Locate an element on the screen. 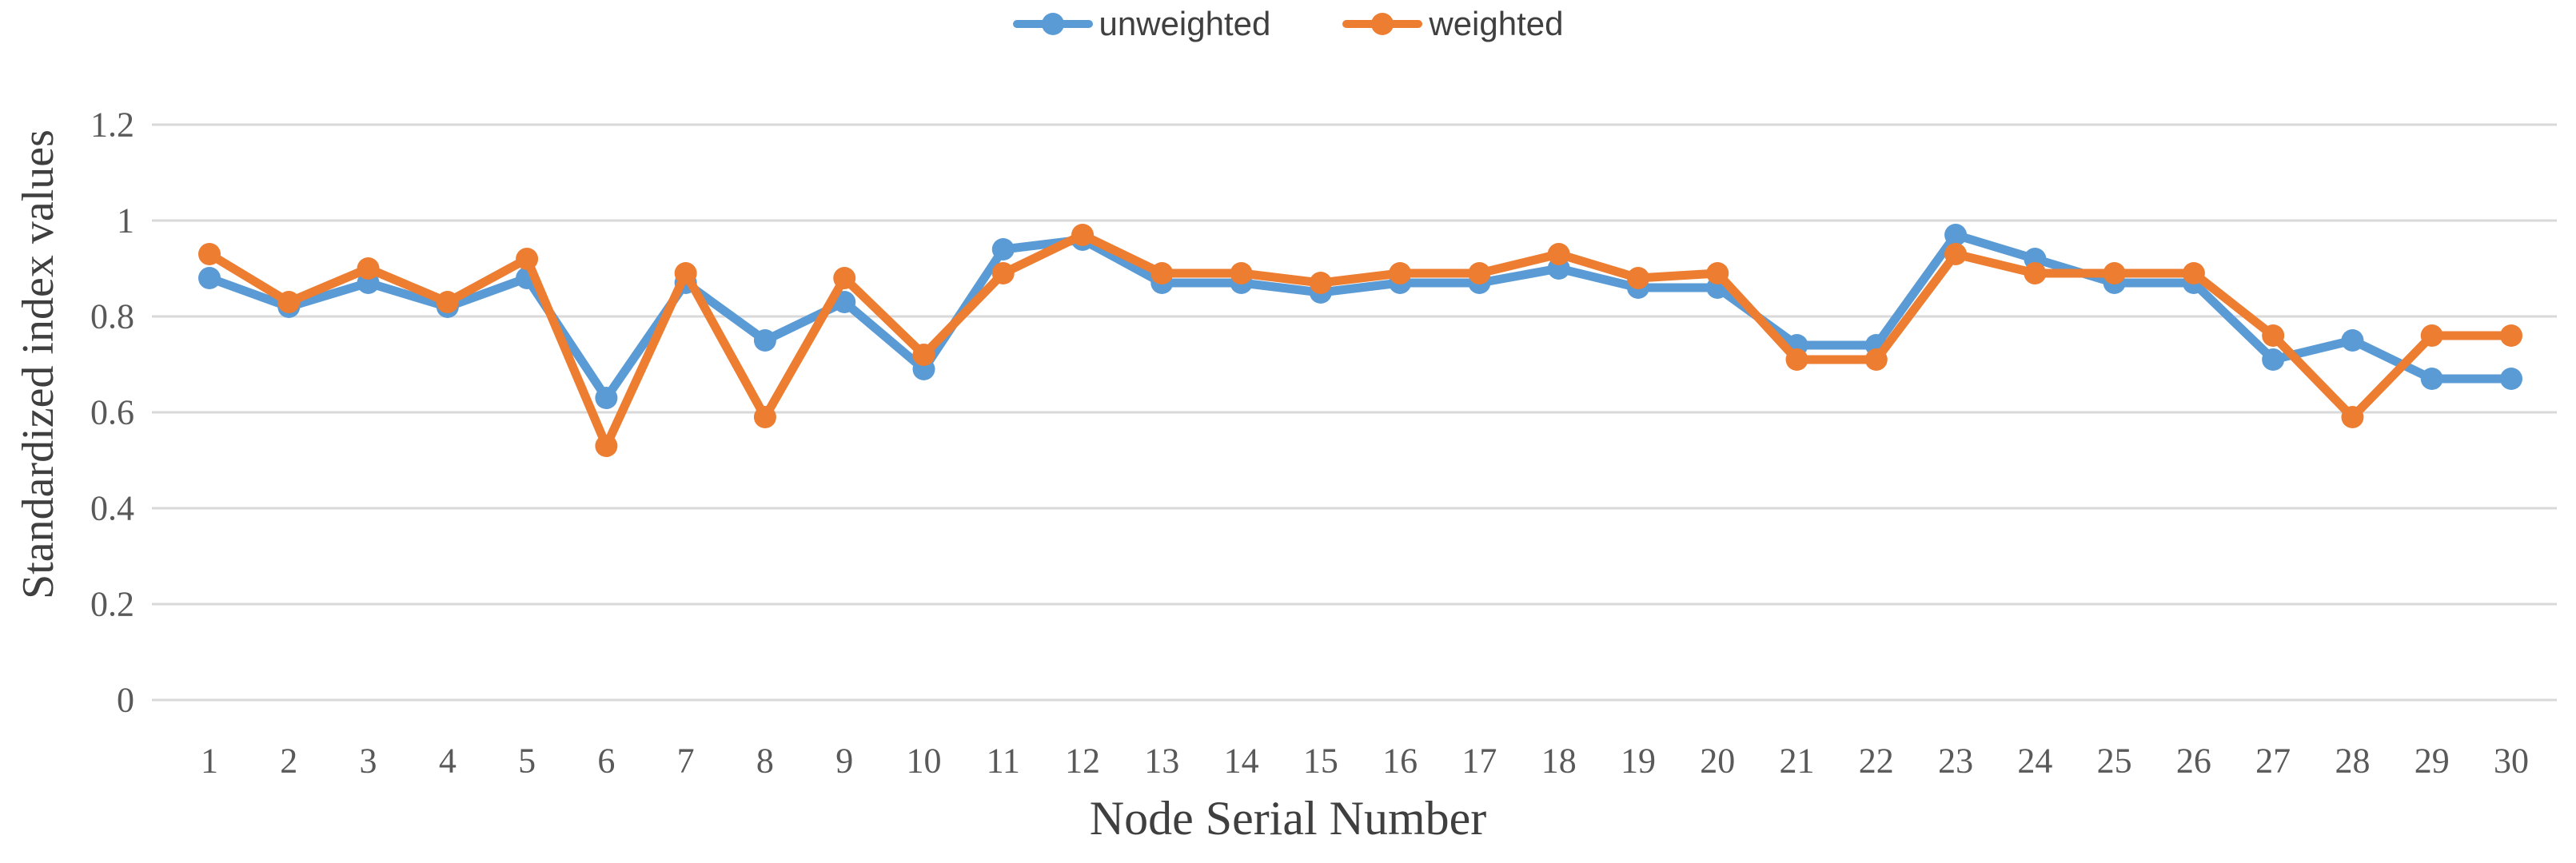 This screenshot has width=2576, height=863. x-tick-label: 23 is located at coordinates (1956, 761).